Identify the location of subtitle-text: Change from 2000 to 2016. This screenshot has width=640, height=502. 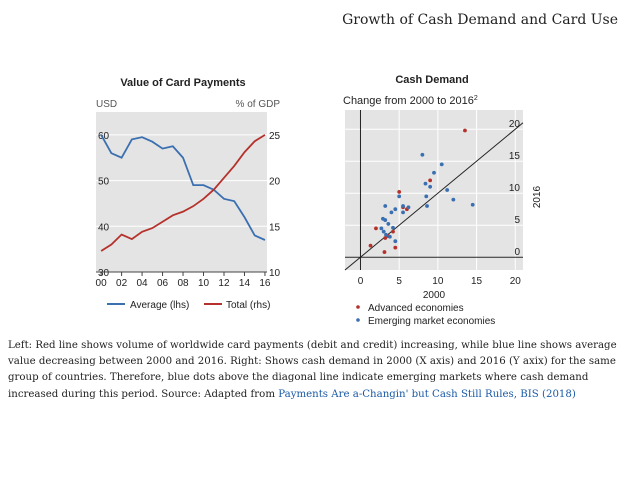
(408, 101).